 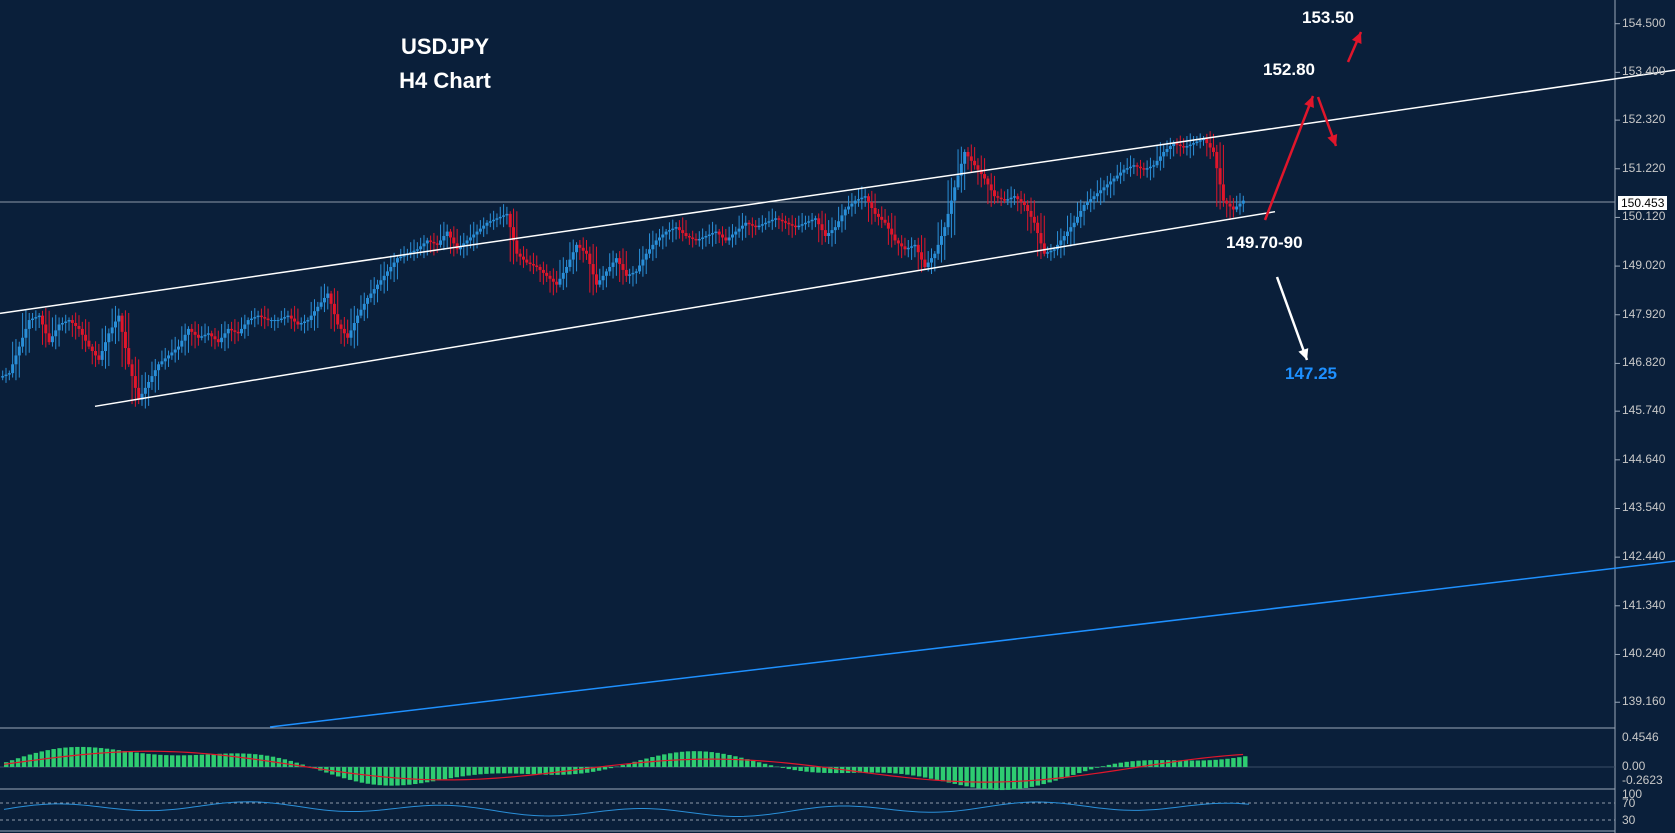 What do you see at coordinates (1289, 69) in the screenshot?
I see `annotation-target-mid: 152.80` at bounding box center [1289, 69].